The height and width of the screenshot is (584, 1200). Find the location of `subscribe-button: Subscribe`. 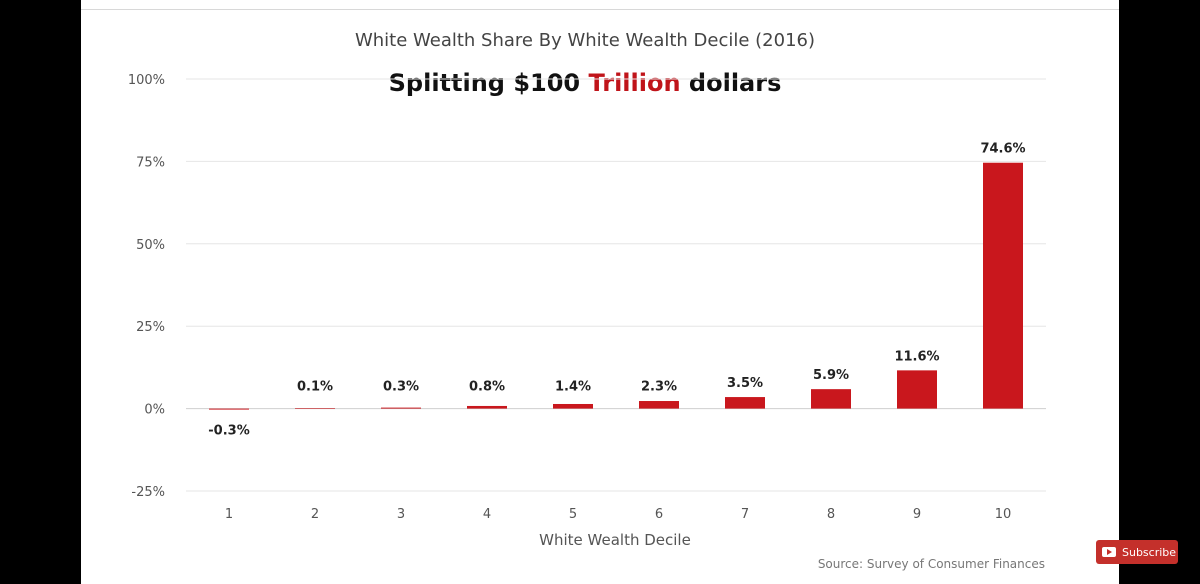

subscribe-button: Subscribe is located at coordinates (1137, 552).